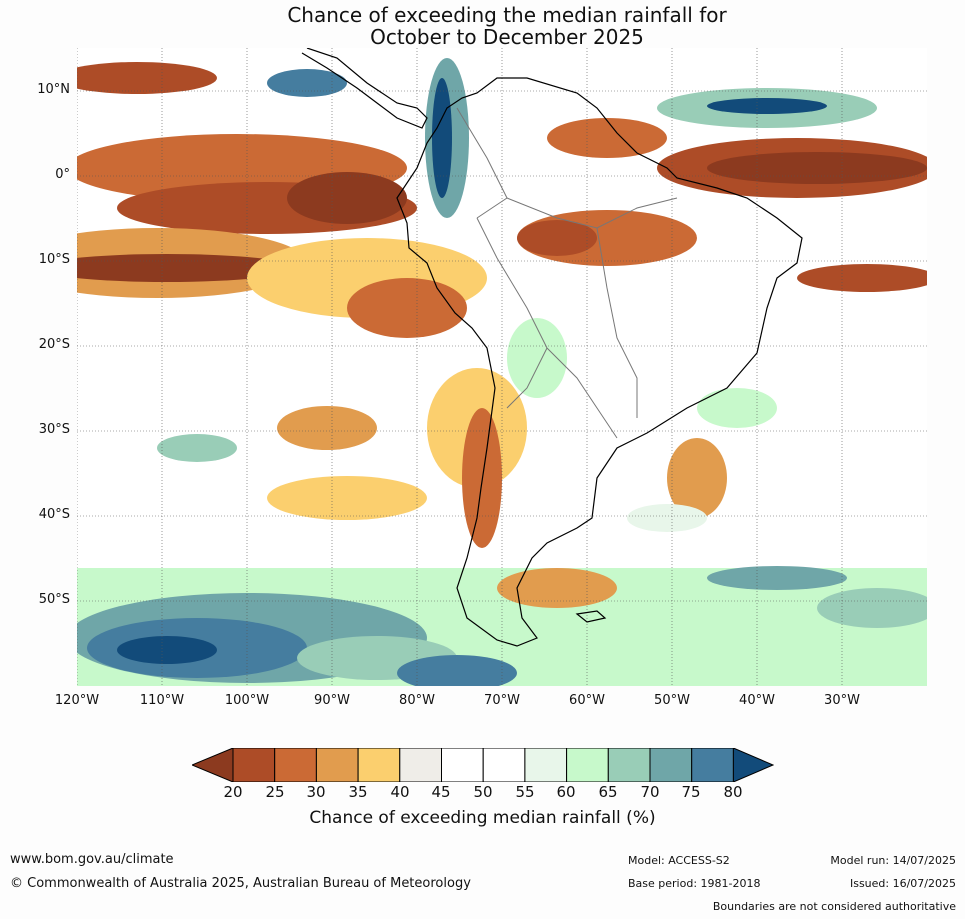 The height and width of the screenshot is (919, 965). I want to click on lon-label-120w: 120°W, so click(77, 700).